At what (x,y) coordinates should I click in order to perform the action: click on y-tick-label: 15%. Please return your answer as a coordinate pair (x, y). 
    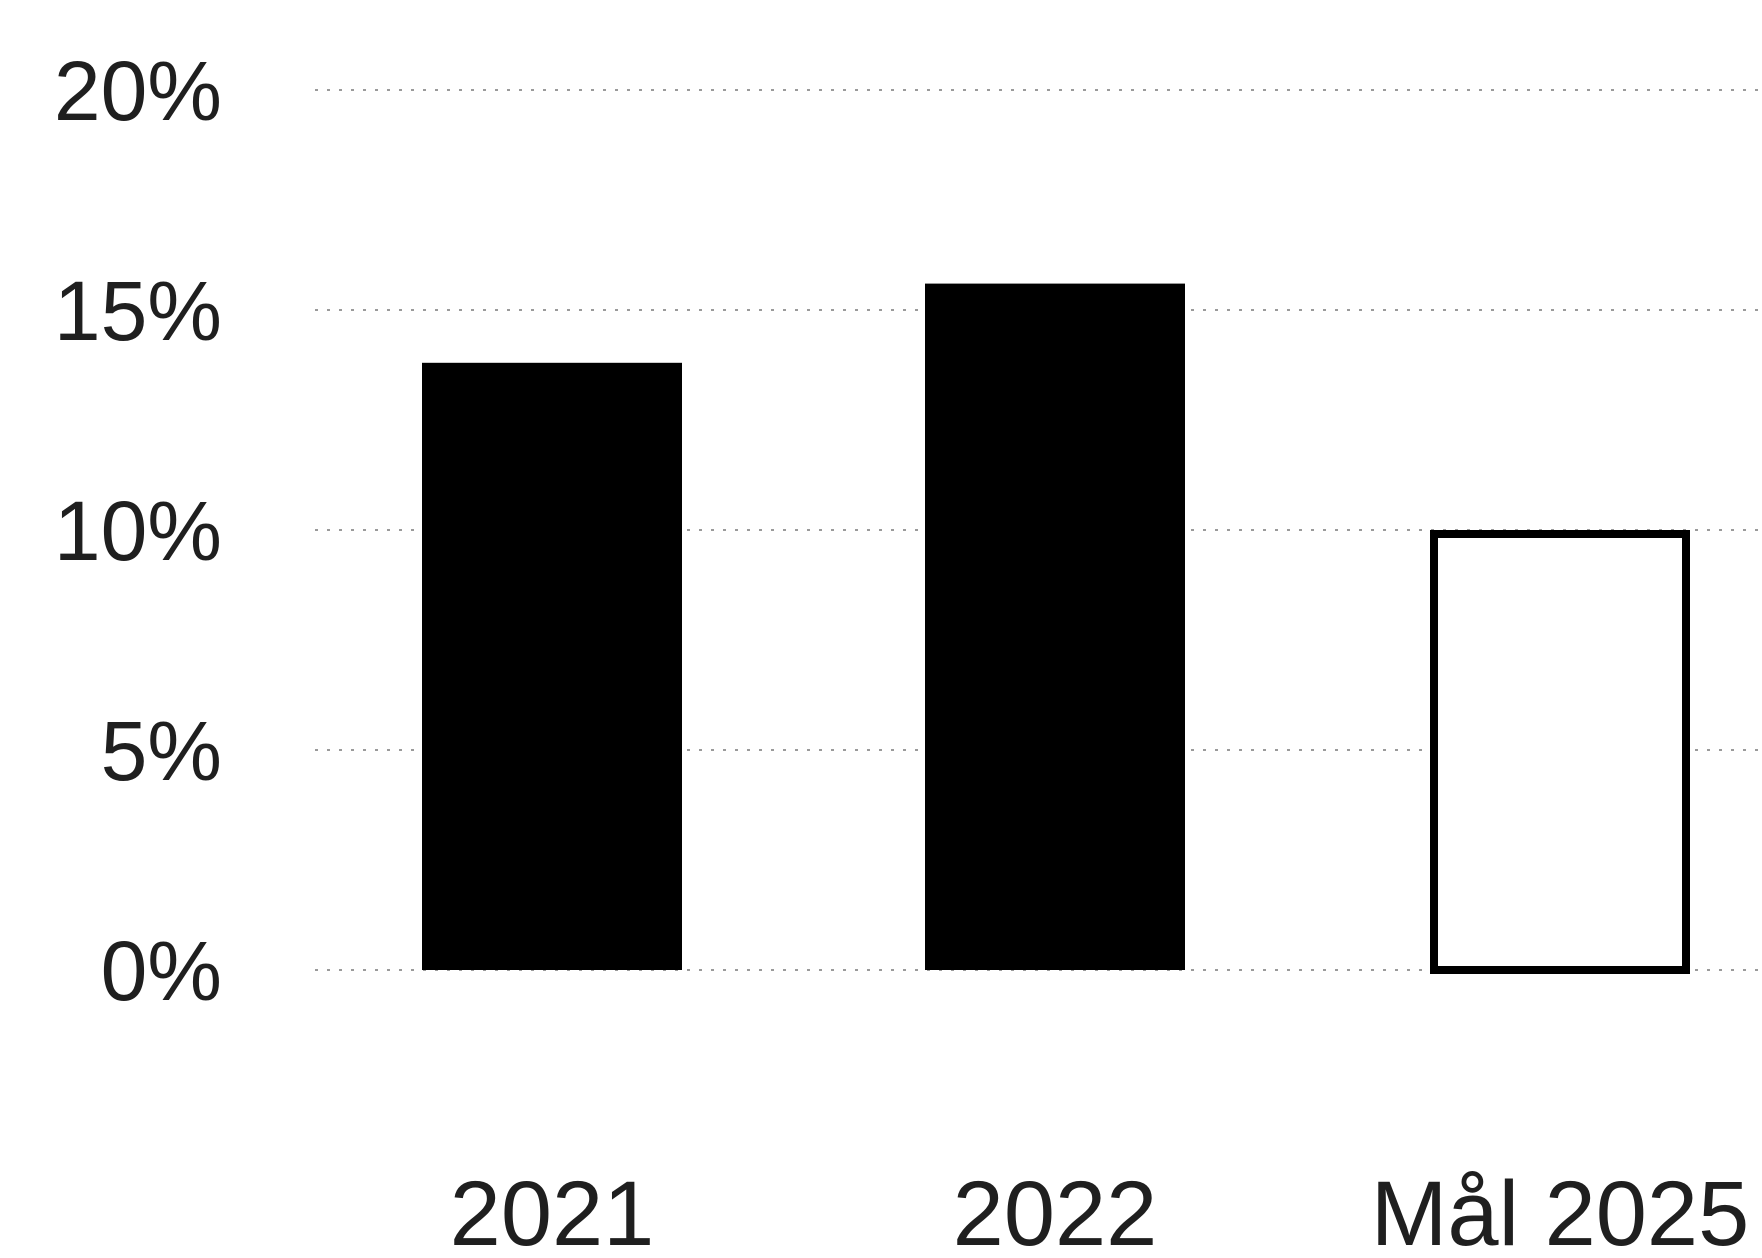
    Looking at the image, I should click on (138, 311).